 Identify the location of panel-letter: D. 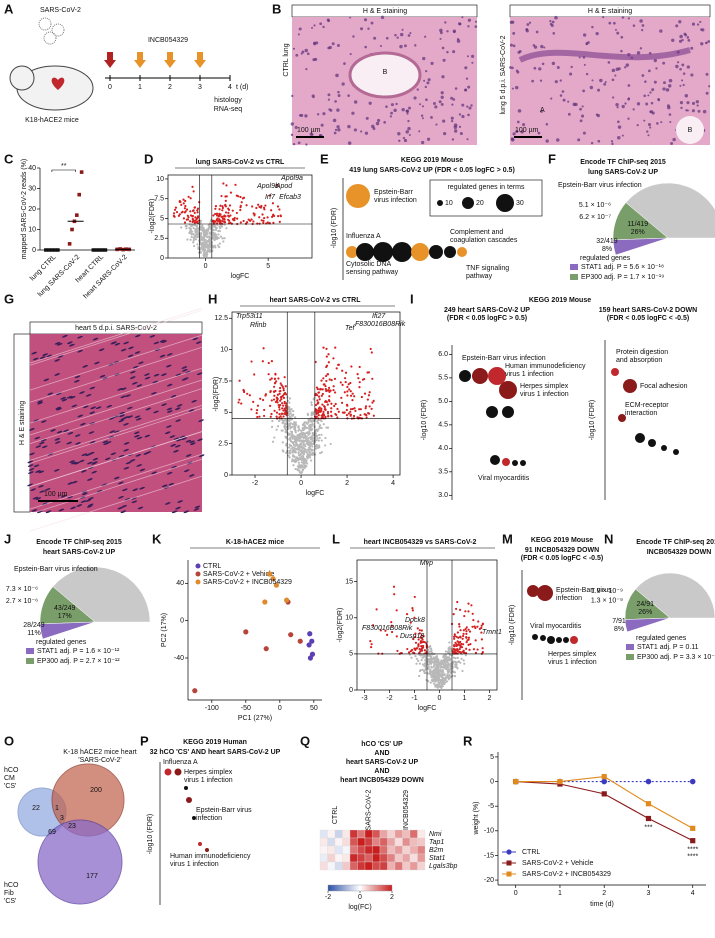
(148, 158).